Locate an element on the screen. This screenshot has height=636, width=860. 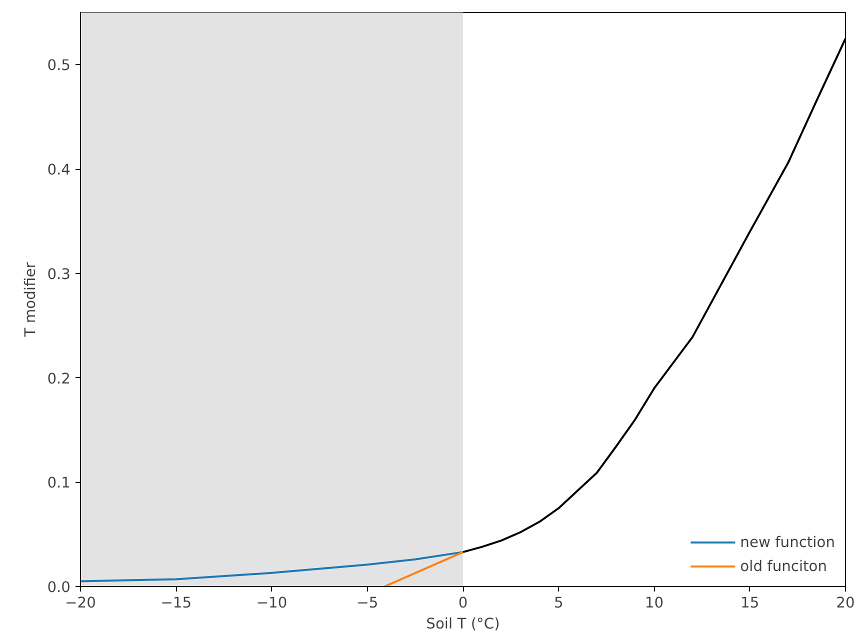
x-tick-label: 20 is located at coordinates (845, 603).